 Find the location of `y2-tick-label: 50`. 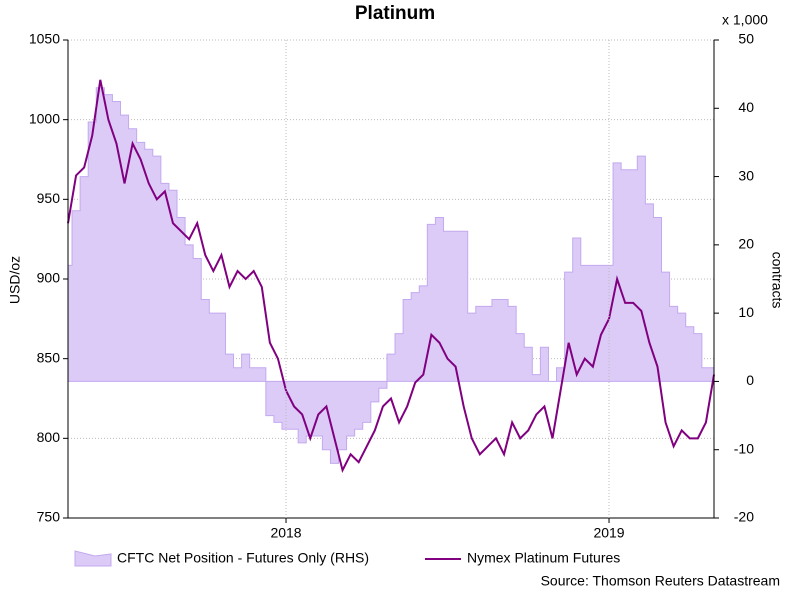

y2-tick-label: 50 is located at coordinates (746, 39).